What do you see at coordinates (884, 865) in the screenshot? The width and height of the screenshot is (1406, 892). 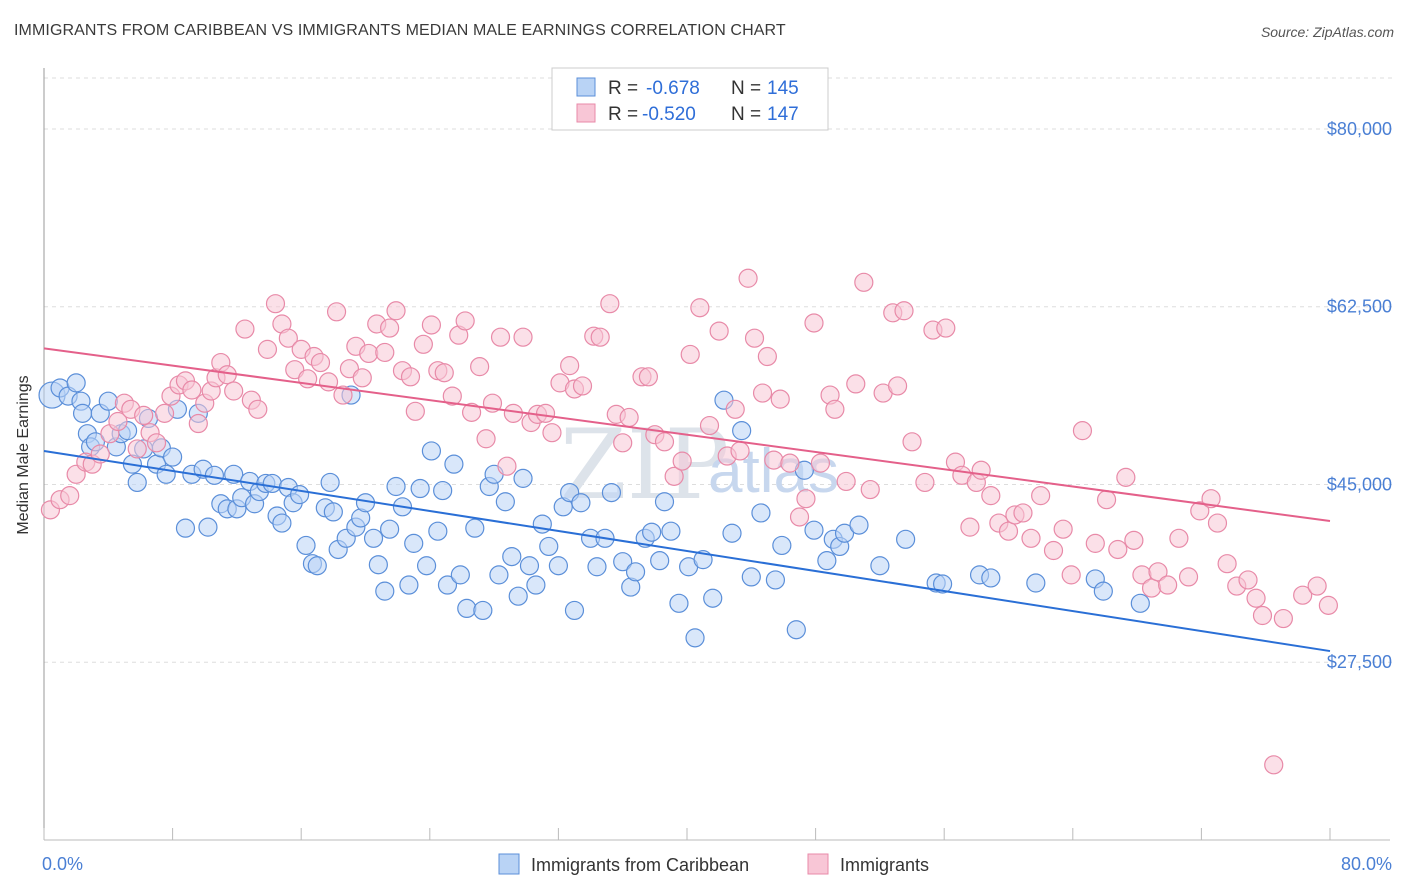 I see `bottom-legend-label-immigrants: Immigrants` at bounding box center [884, 865].